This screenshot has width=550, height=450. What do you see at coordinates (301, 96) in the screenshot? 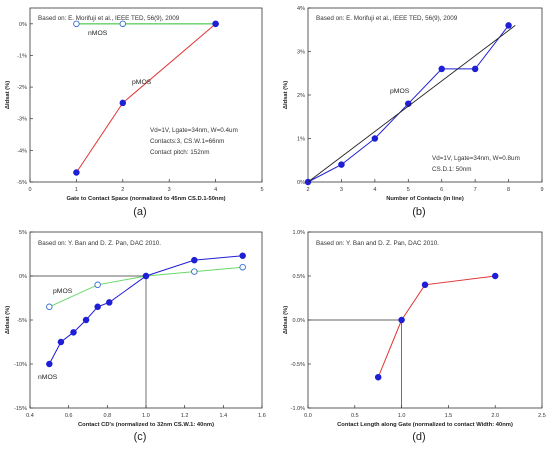
I see `y-tick-label: 2%` at bounding box center [301, 96].